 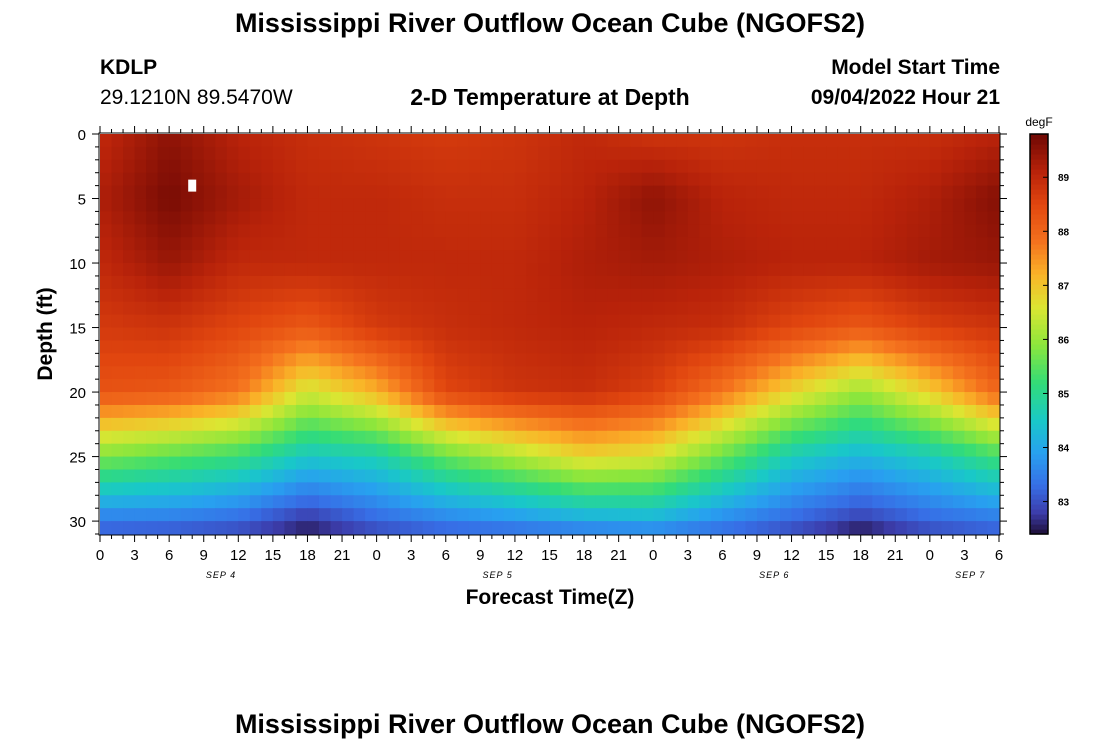 What do you see at coordinates (549, 555) in the screenshot?
I see `x-tick-label: 15` at bounding box center [549, 555].